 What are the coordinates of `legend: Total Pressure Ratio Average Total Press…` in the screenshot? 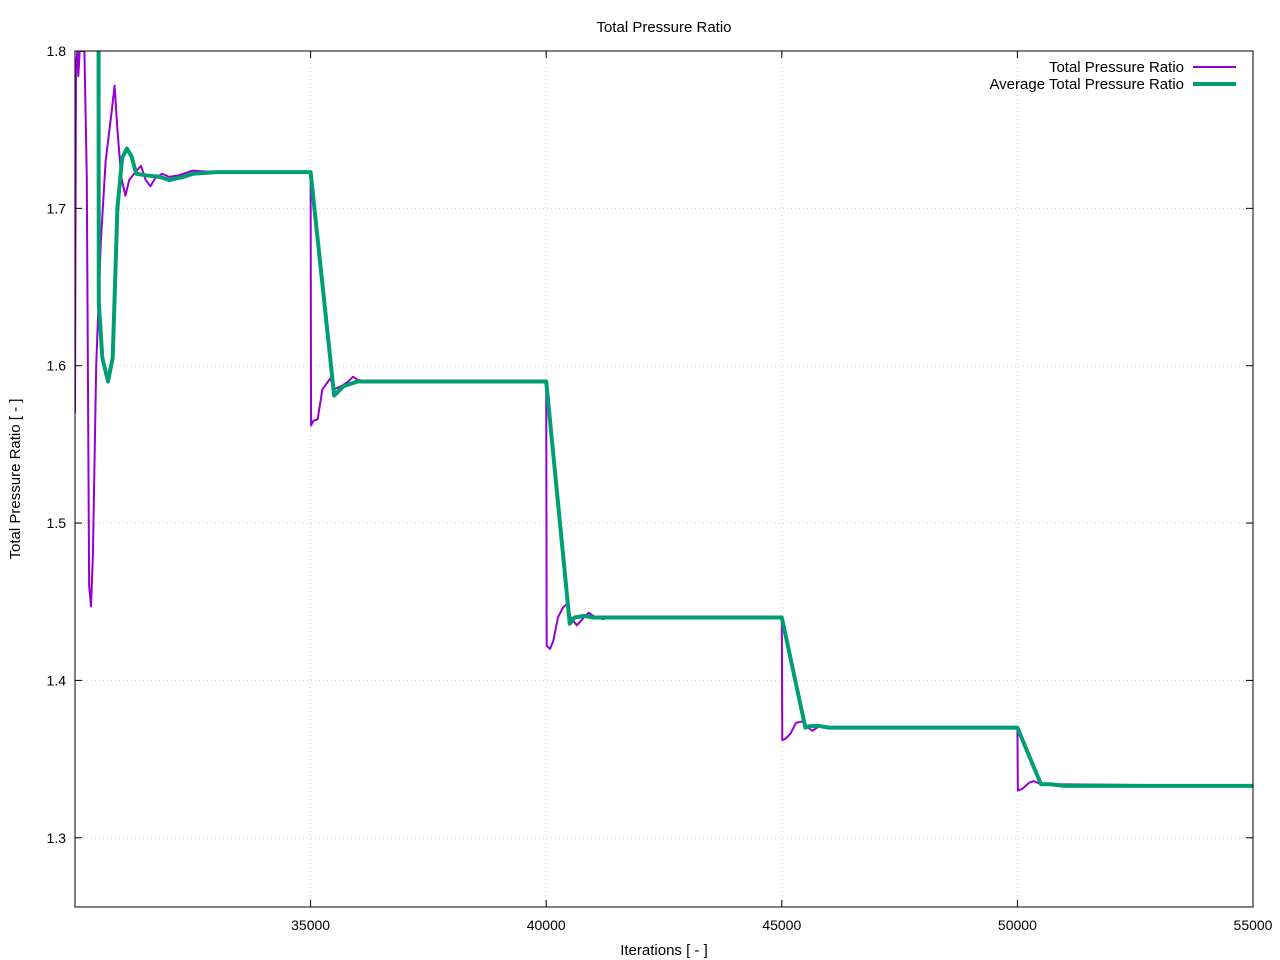 It's located at (1112, 76).